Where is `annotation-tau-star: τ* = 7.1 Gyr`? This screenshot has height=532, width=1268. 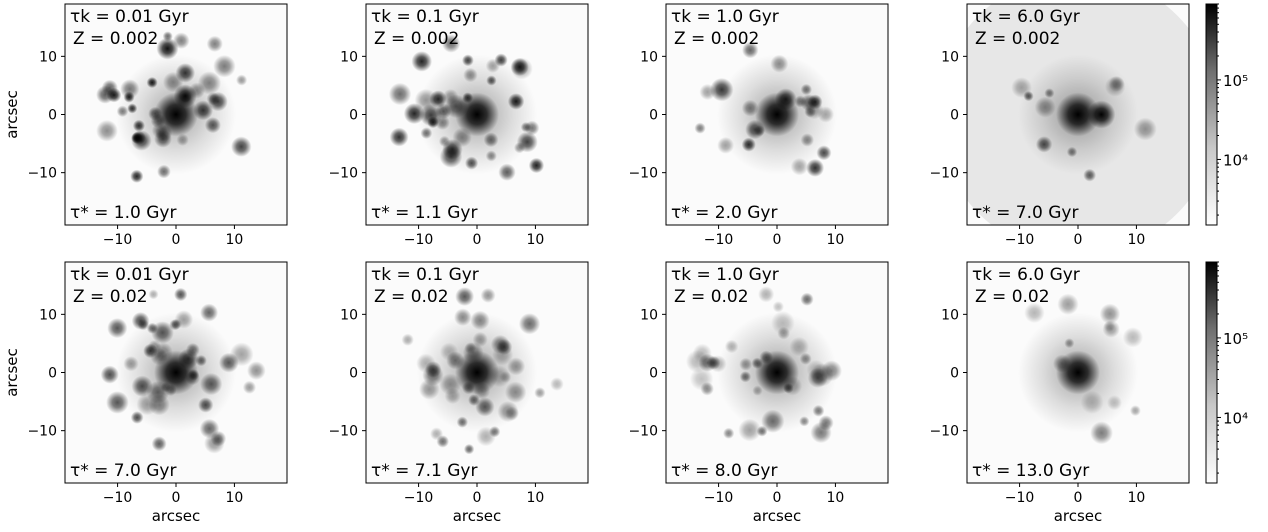 annotation-tau-star: τ* = 7.1 Gyr is located at coordinates (424, 471).